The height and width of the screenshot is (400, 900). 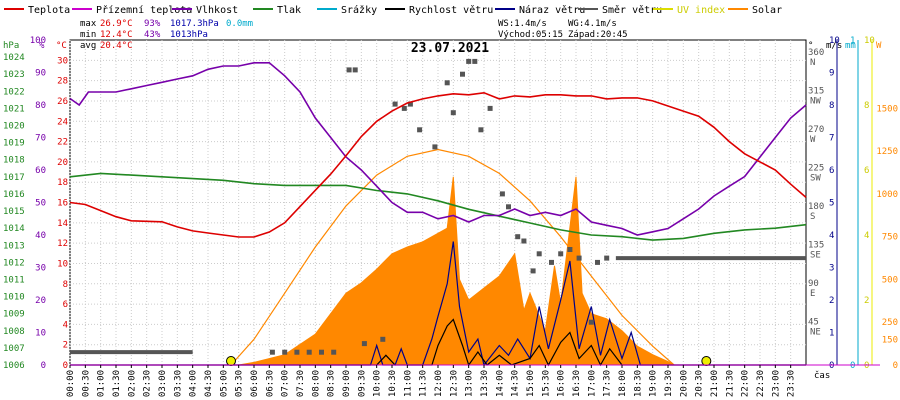 I want to click on chart-title: 23.07.2021, so click(x=450, y=48).